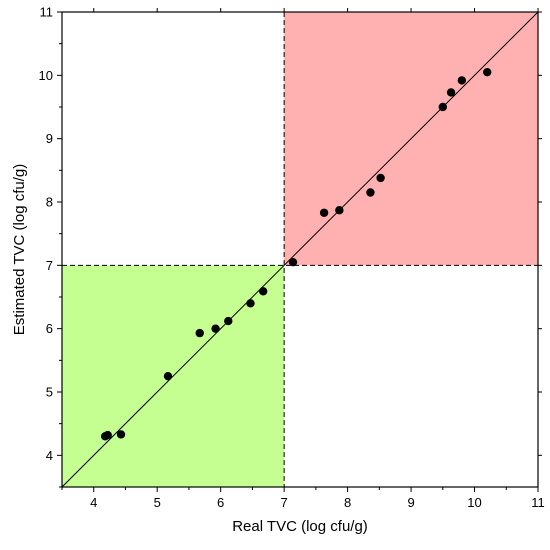 The image size is (550, 550). Describe the element at coordinates (47, 12) in the screenshot. I see `y-tick-label-11: 11` at that location.